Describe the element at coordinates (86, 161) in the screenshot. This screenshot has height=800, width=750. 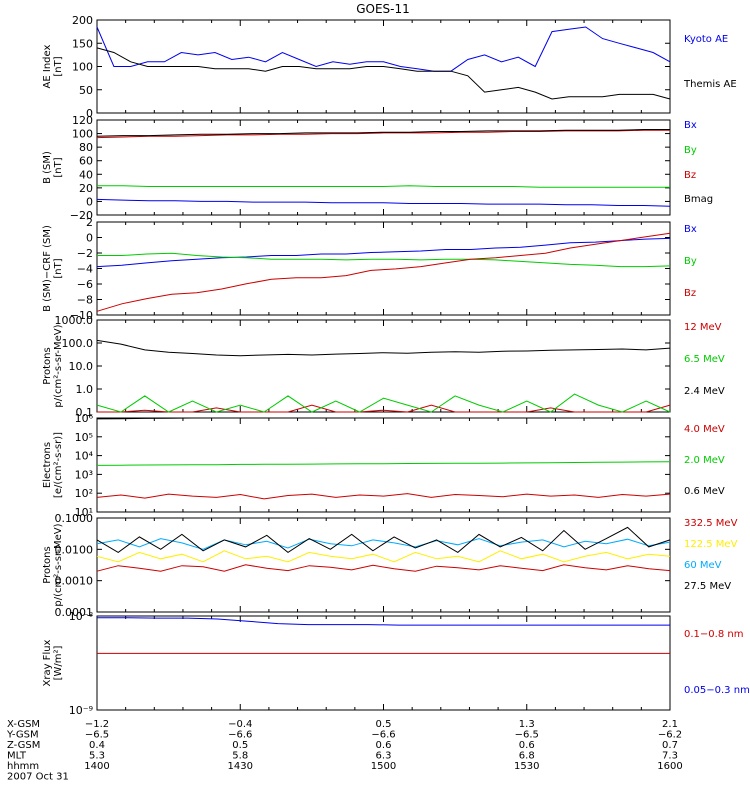
I see `y-tick-label: 60` at that location.